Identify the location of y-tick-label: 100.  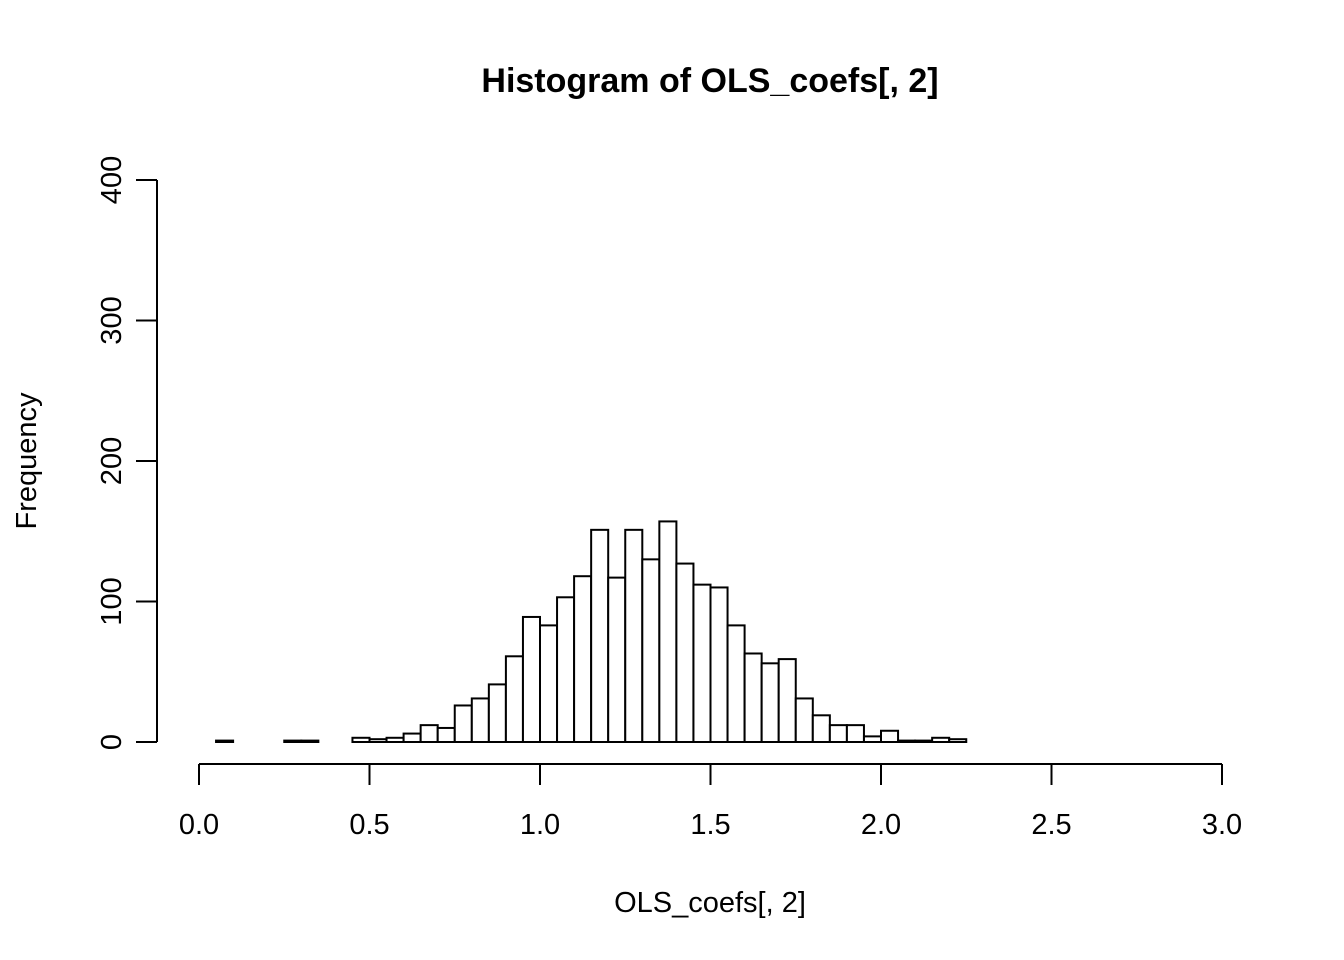
(112, 601).